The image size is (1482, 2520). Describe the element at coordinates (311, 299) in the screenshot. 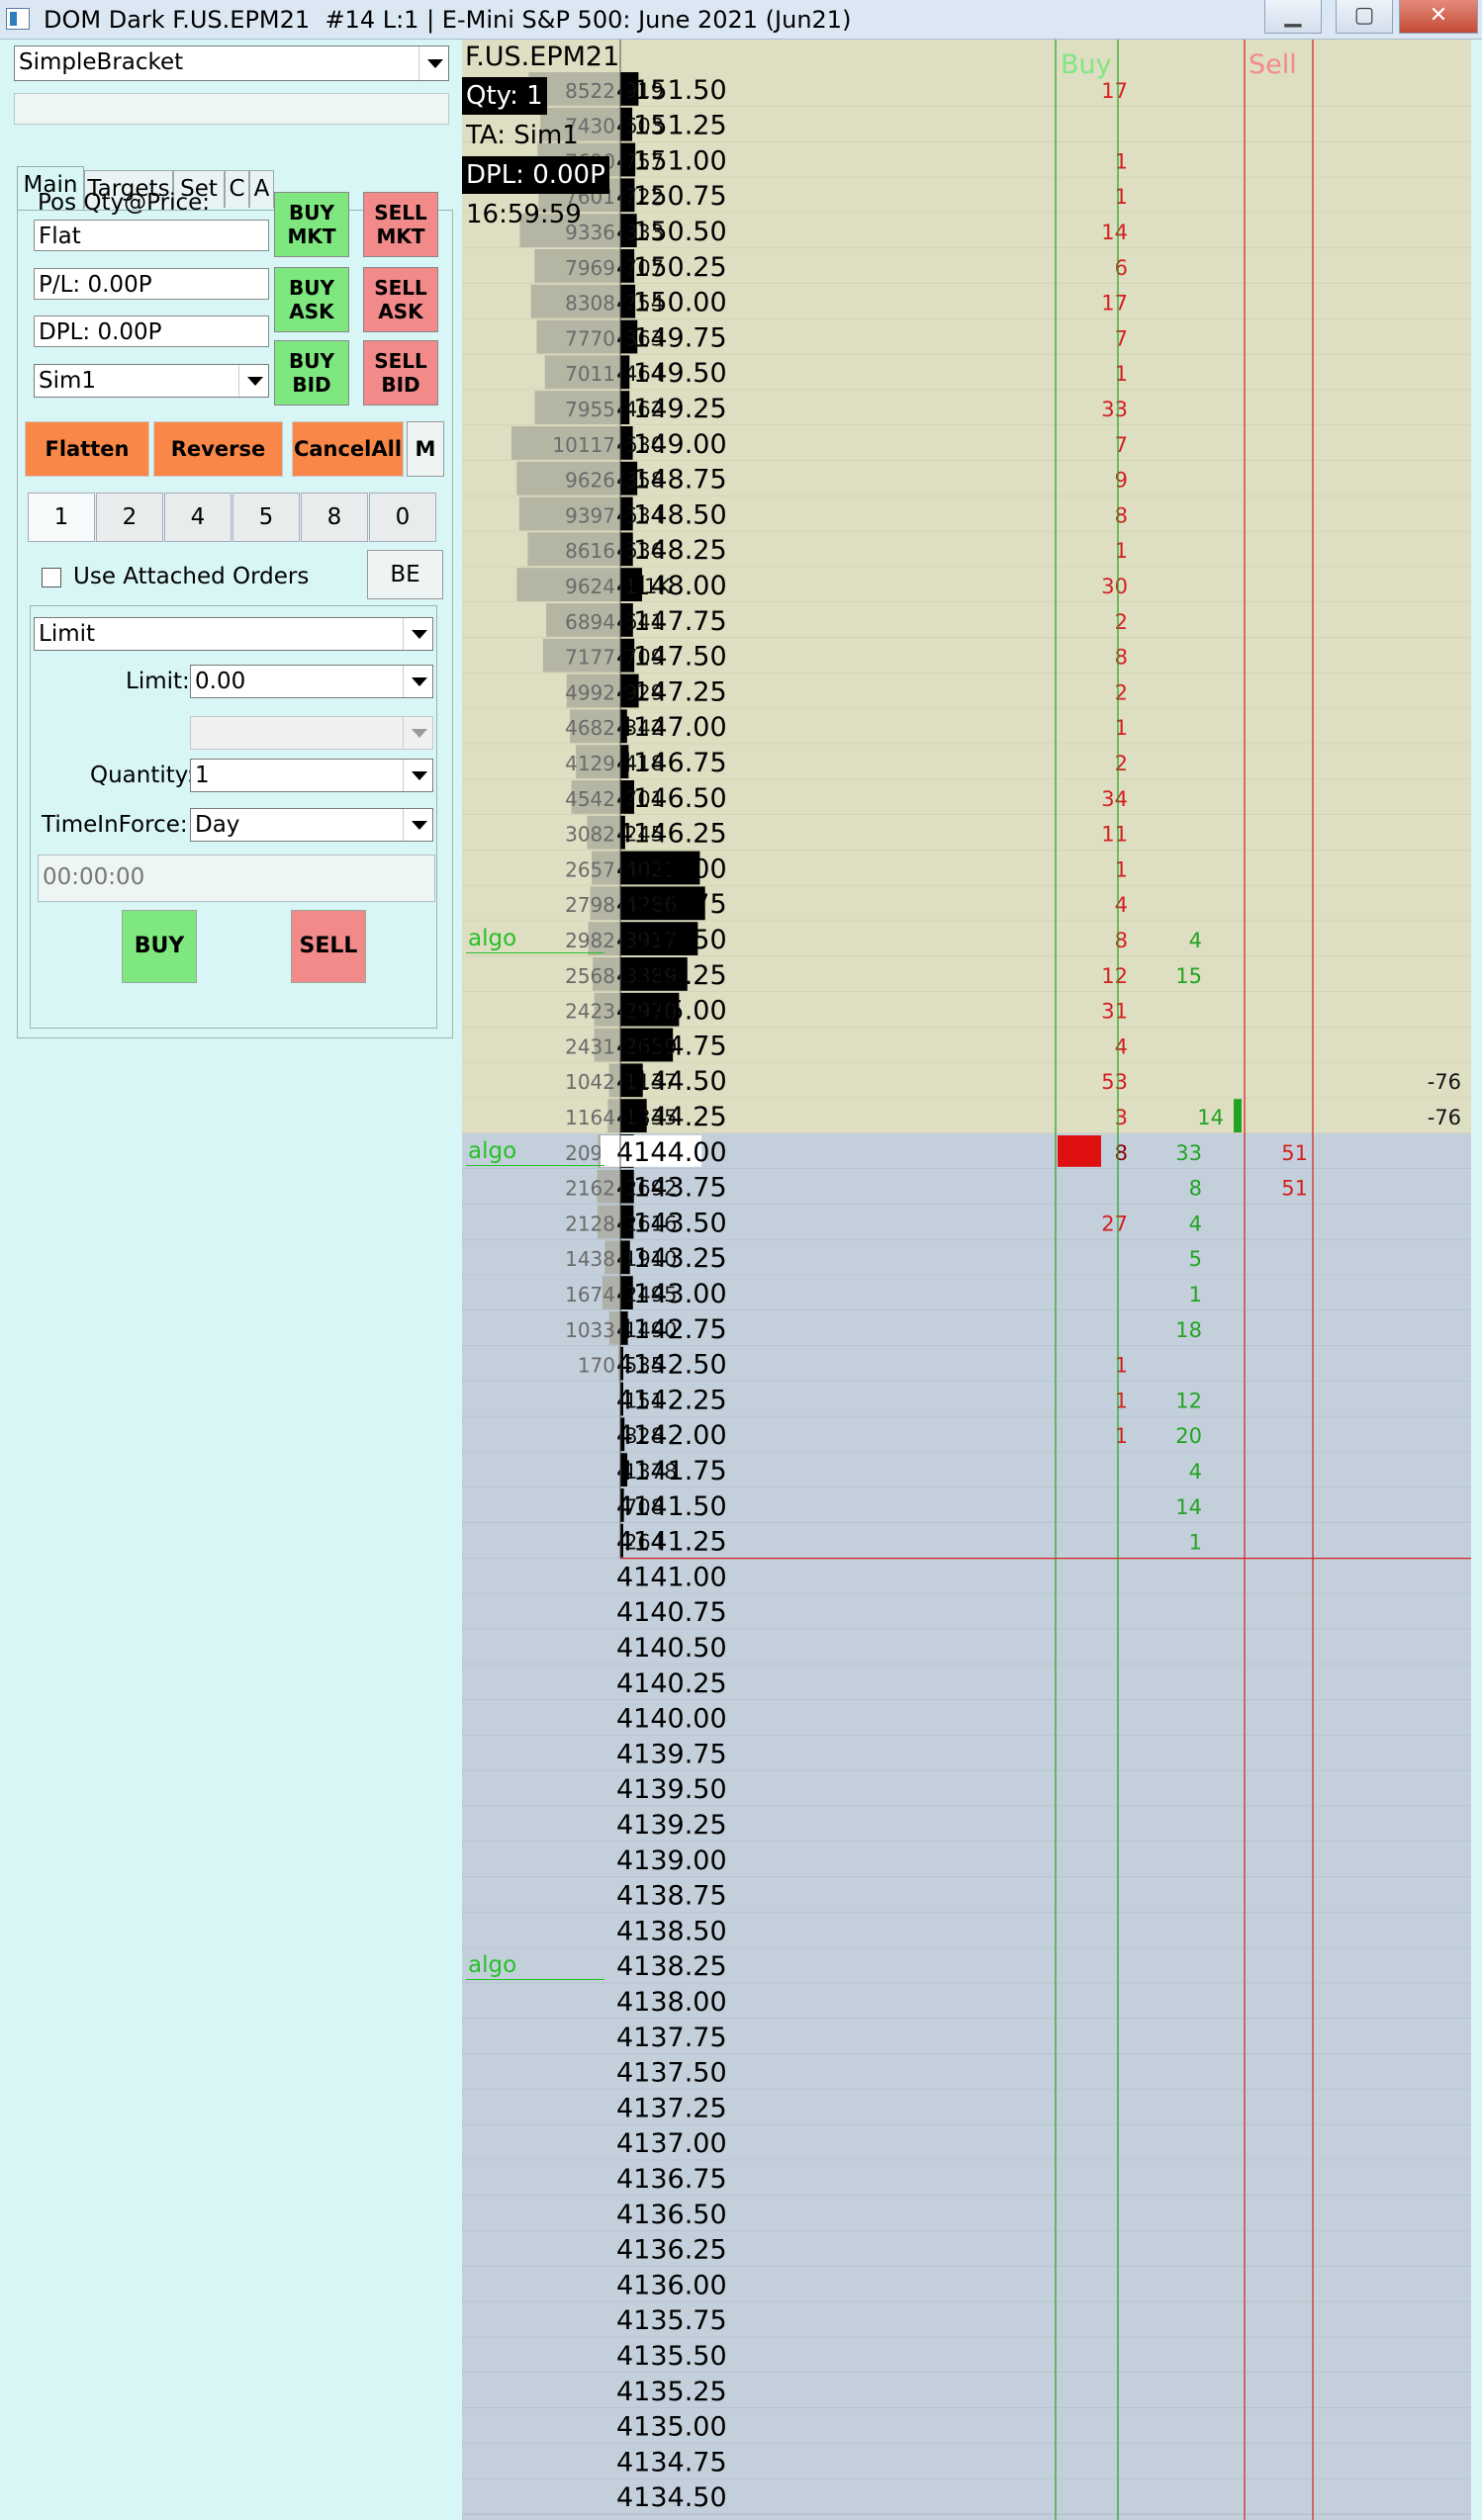

I see `buy-ask-button: BUY ASK` at that location.